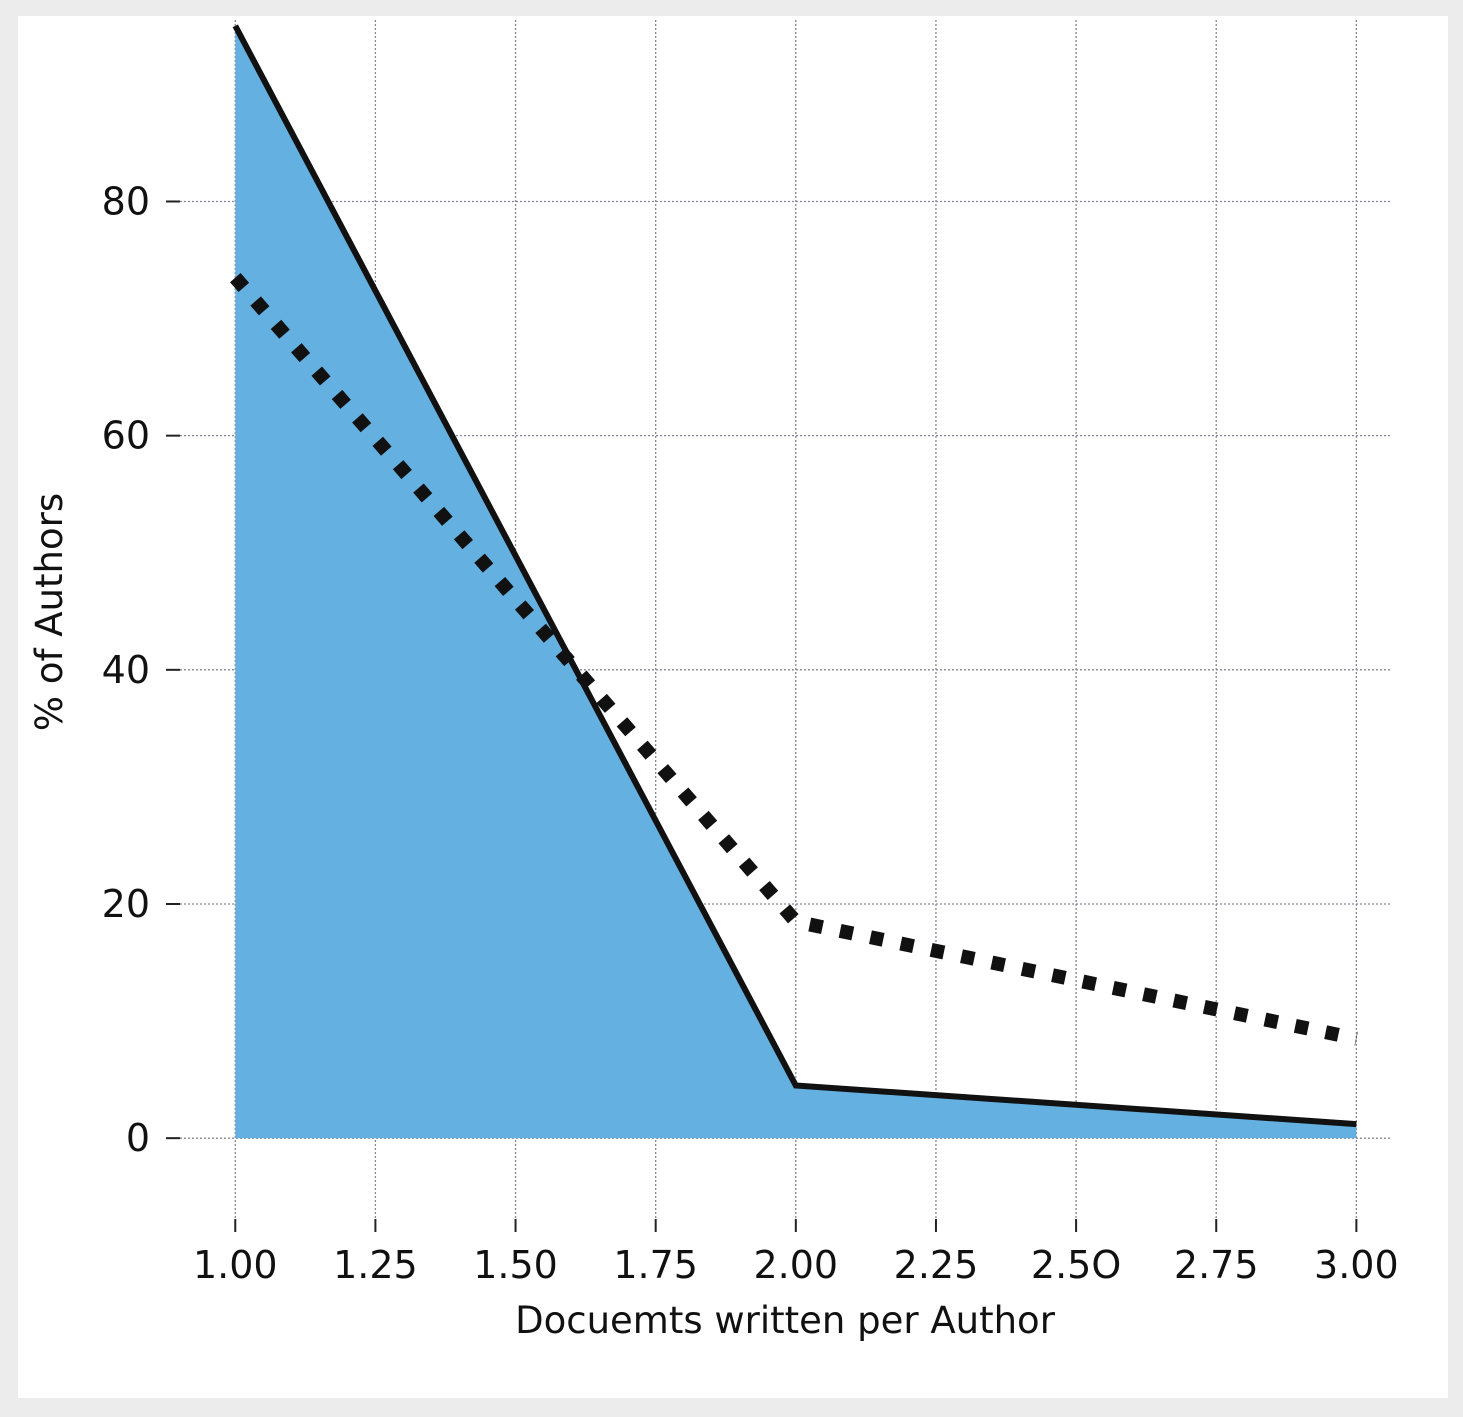  I want to click on y-tick-label: 40, so click(126, 670).